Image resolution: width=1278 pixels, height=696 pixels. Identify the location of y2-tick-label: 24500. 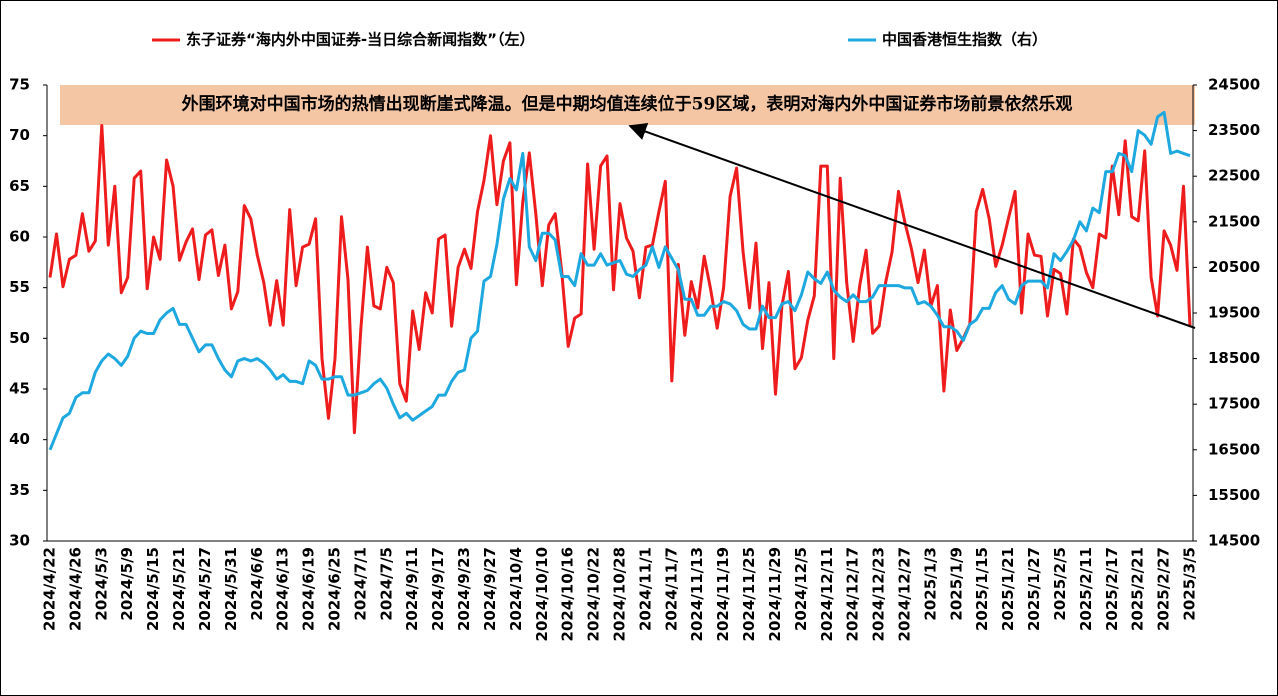
(1234, 85).